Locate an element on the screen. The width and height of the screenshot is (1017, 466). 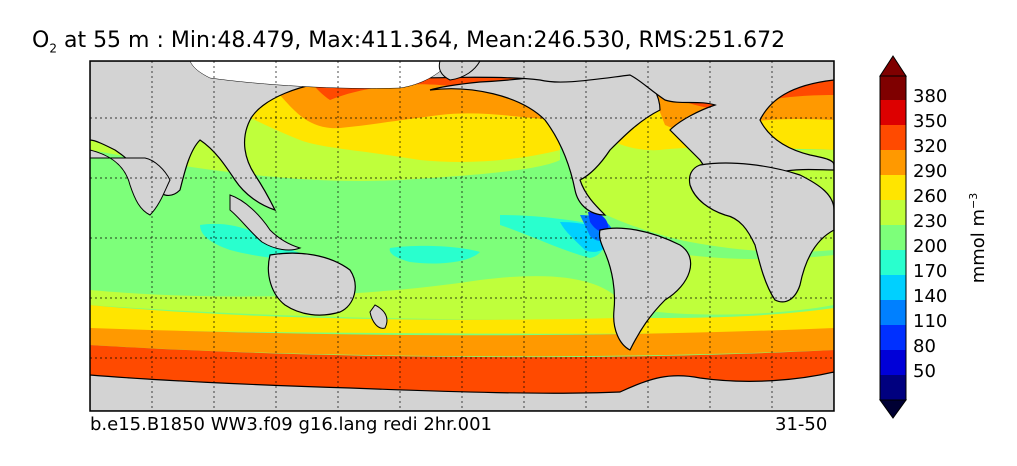
colorbar-tick-260: 260 is located at coordinates (930, 196).